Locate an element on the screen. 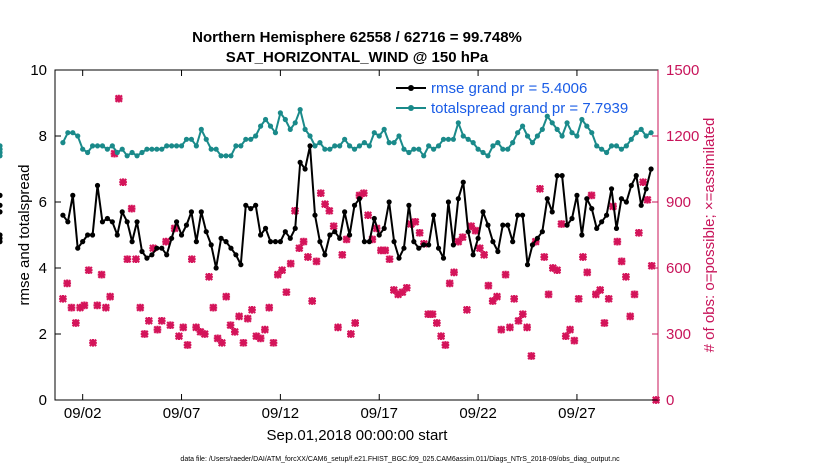 This screenshot has height=470, width=830. x-tick-label: 09/07 is located at coordinates (182, 413).